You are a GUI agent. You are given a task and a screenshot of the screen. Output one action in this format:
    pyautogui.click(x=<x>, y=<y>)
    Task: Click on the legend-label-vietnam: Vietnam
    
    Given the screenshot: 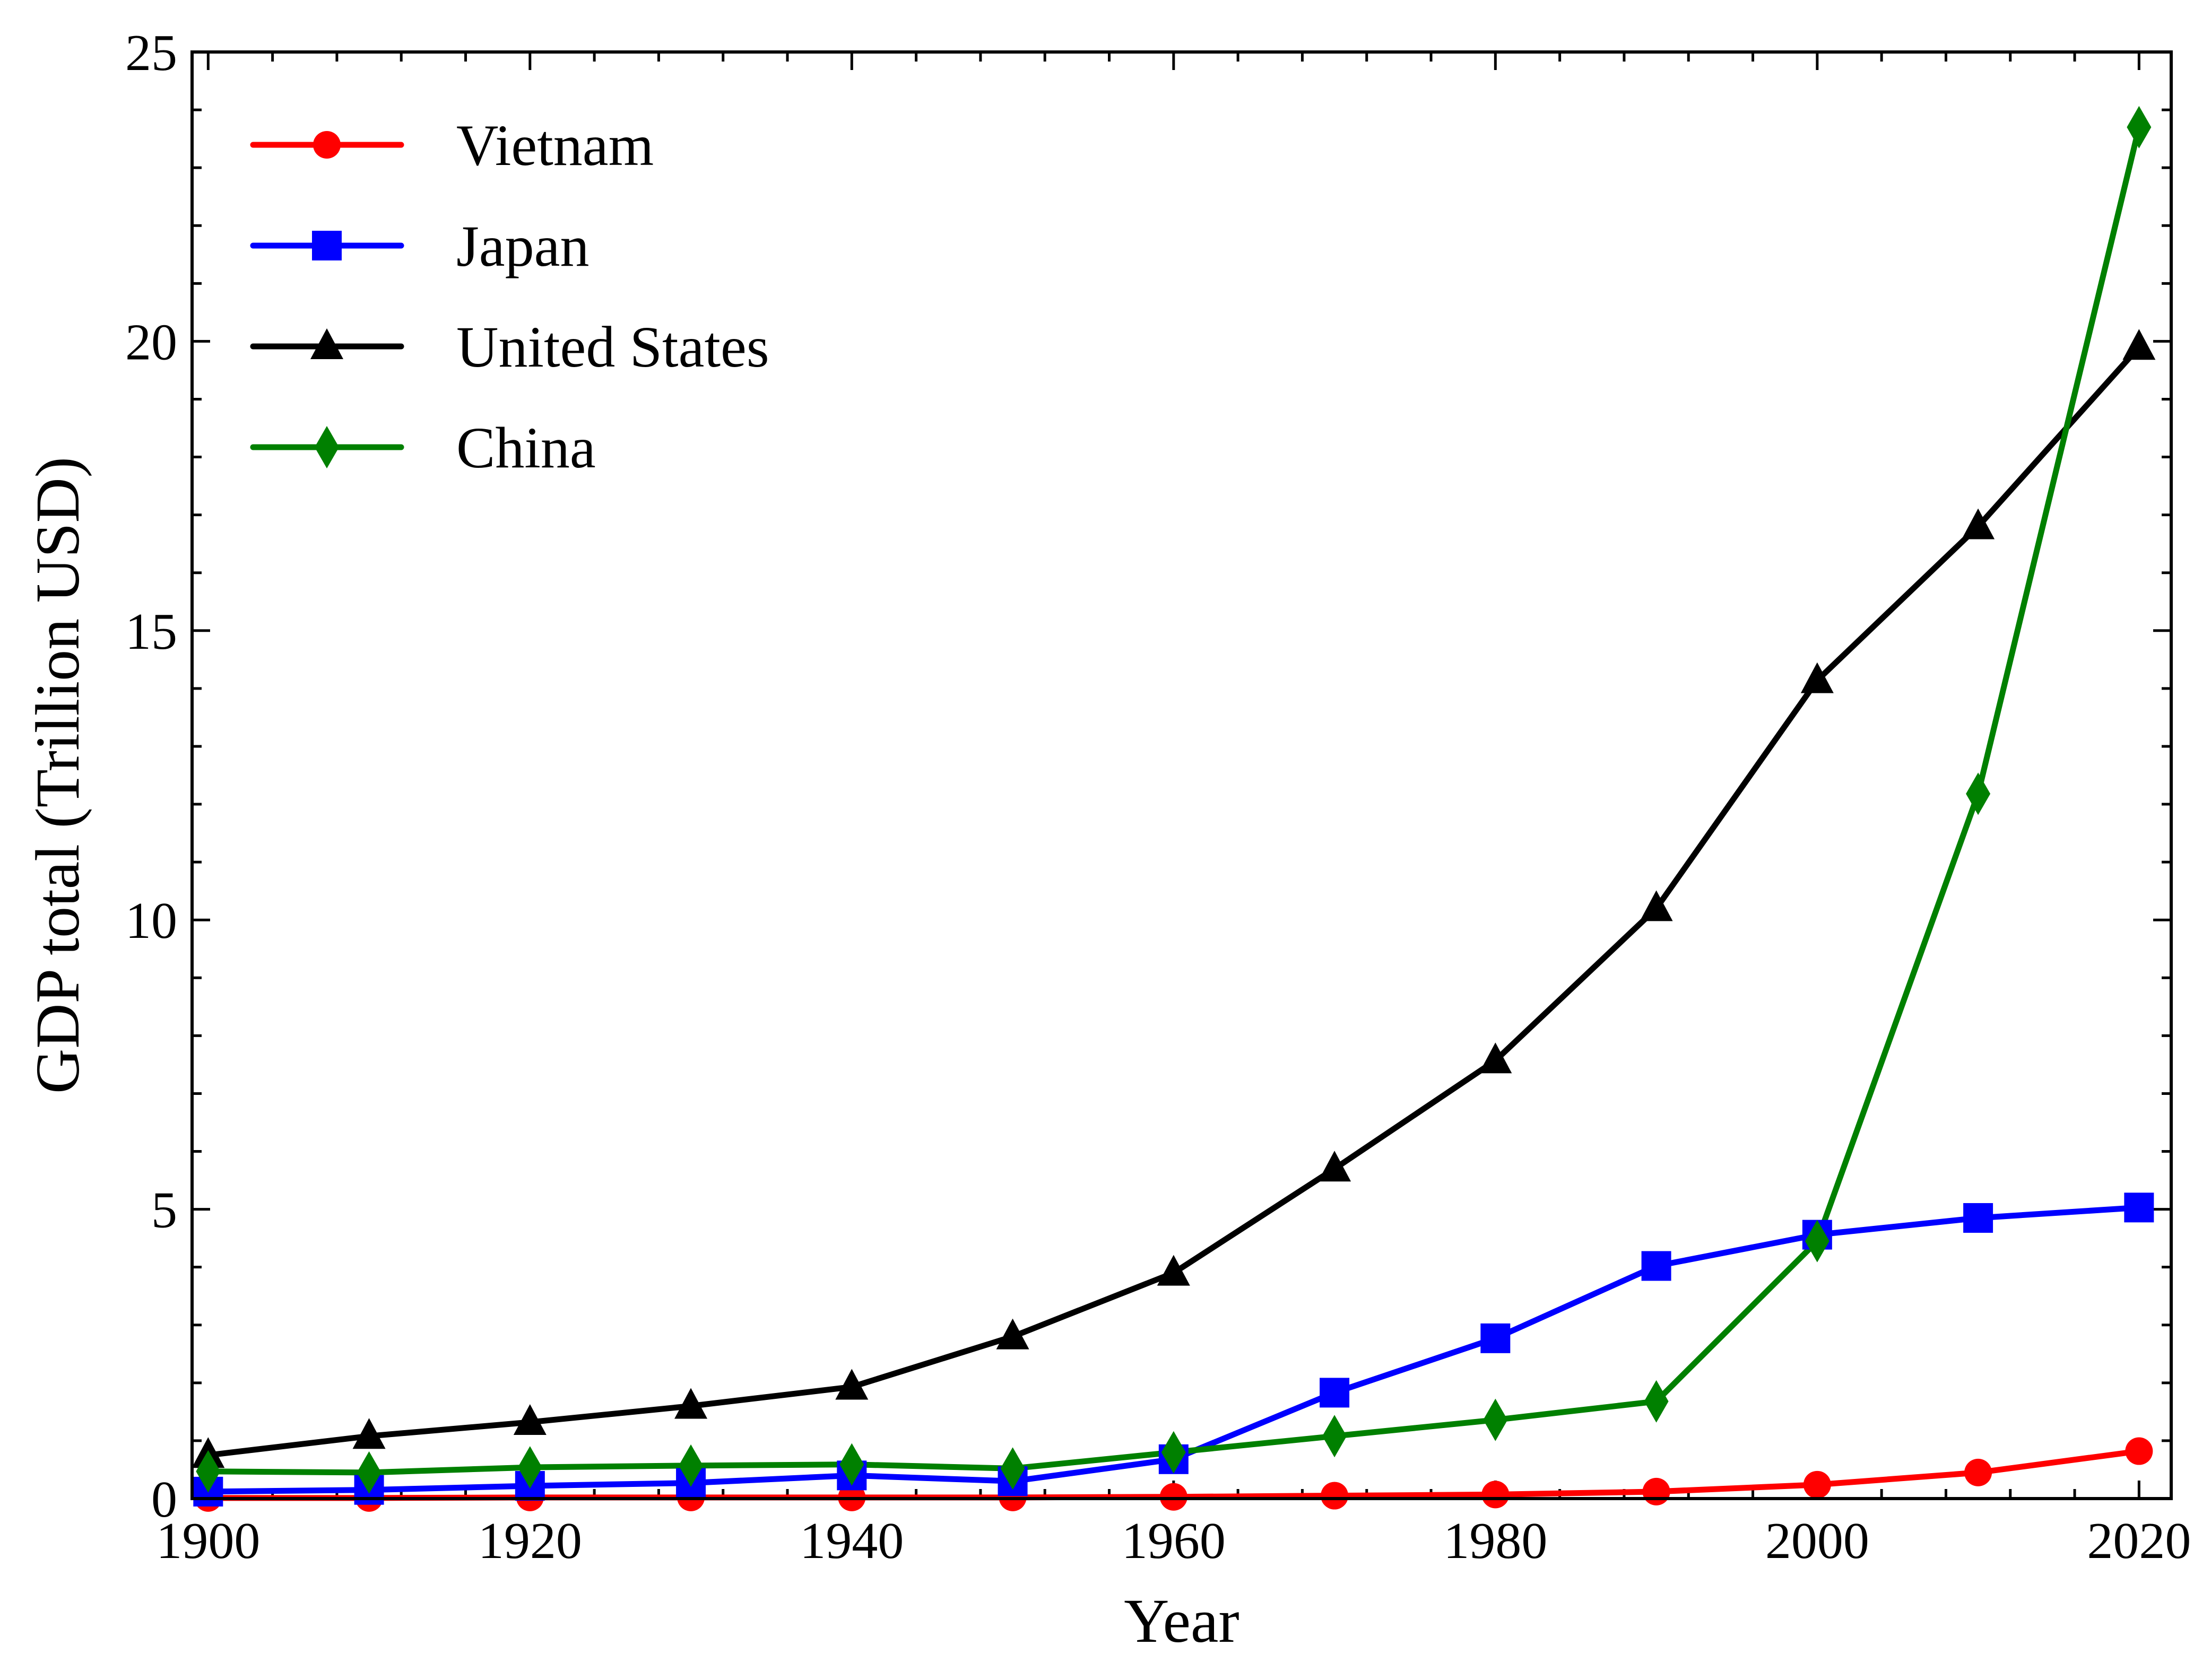 What is the action you would take?
    pyautogui.click(x=555, y=145)
    